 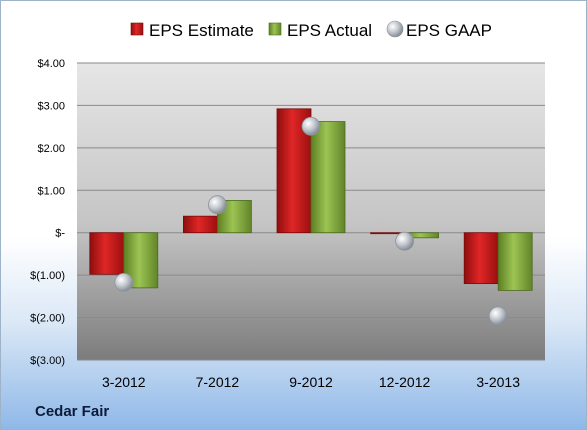 I want to click on x-axis-labels: 3-2012 7-2012 9-2012 12-2012 3-2013, so click(x=311, y=382).